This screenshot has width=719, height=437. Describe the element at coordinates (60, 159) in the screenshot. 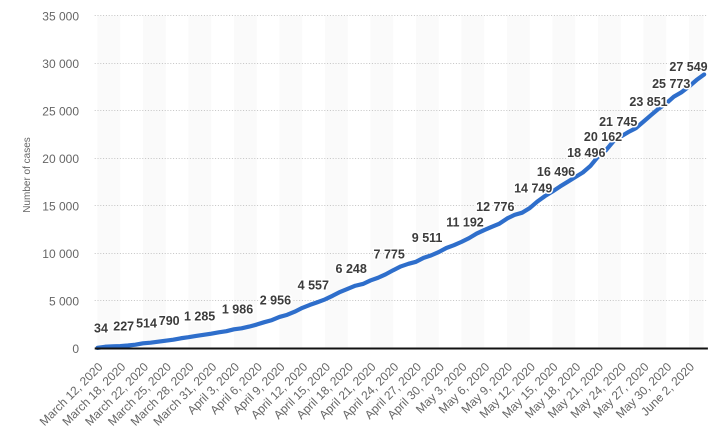

I see `svg-text: 20 000` at that location.